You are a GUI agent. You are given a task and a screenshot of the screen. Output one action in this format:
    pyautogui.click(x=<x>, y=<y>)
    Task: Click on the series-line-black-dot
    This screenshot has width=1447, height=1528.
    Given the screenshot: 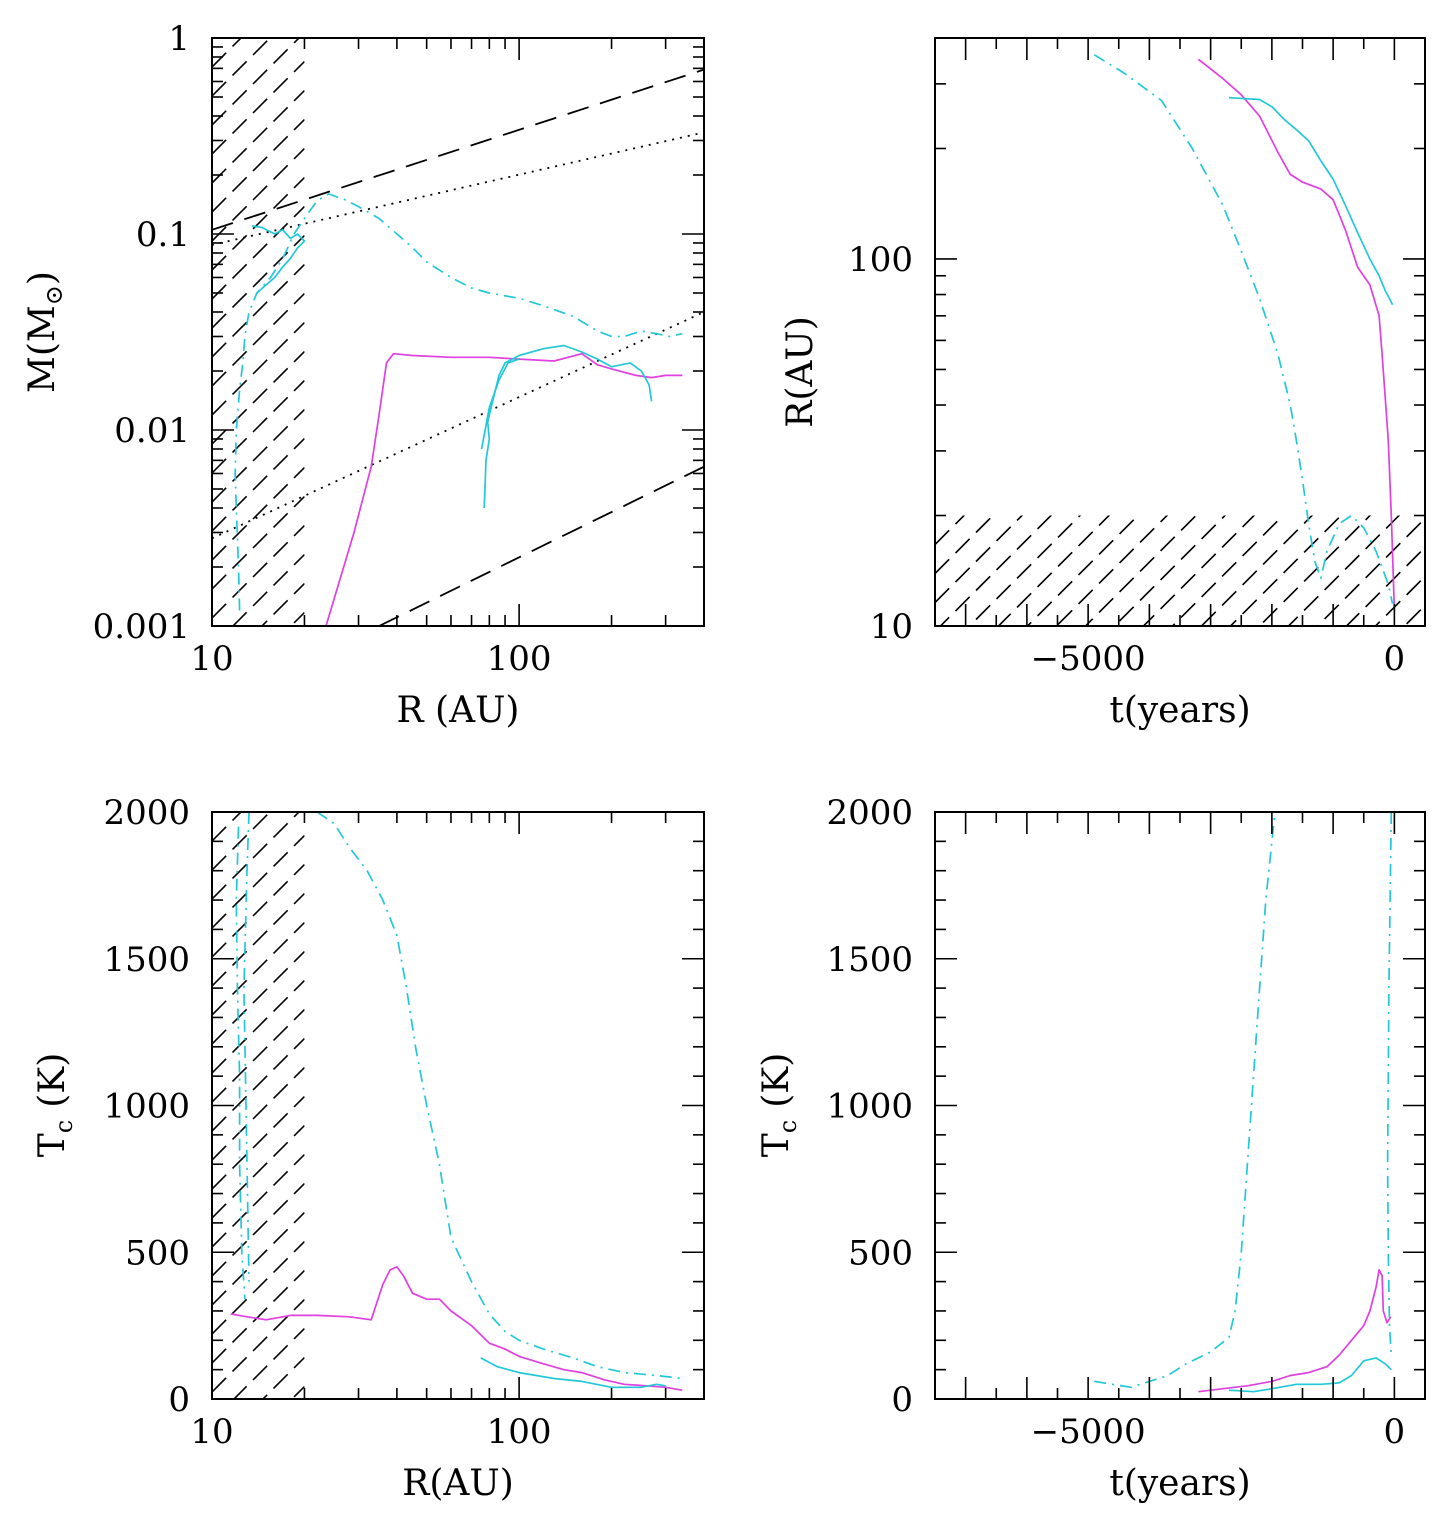 What is the action you would take?
    pyautogui.click(x=458, y=425)
    